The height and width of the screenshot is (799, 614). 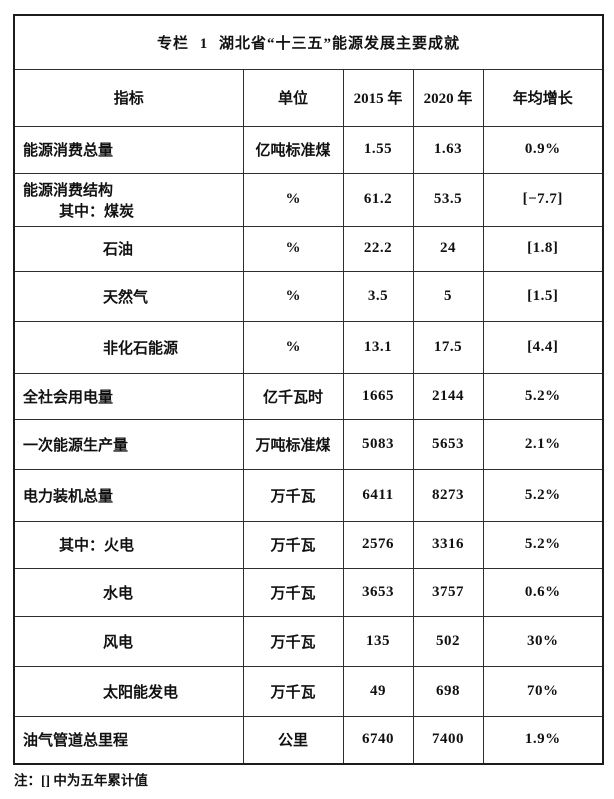 I want to click on indicator-cell: 电力装机总量, so click(x=128, y=495).